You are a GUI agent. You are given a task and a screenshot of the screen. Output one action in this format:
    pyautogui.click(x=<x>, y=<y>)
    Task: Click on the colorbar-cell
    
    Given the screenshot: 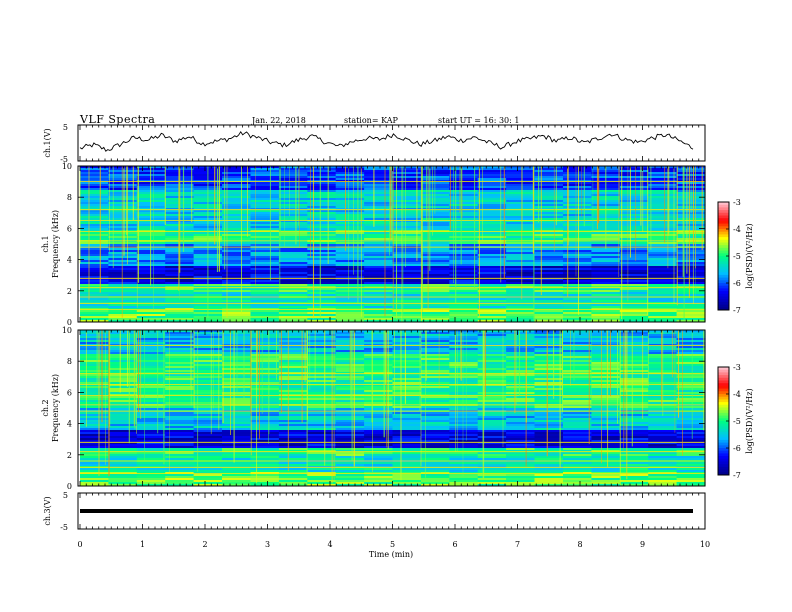 What is the action you would take?
    pyautogui.click(x=723, y=374)
    